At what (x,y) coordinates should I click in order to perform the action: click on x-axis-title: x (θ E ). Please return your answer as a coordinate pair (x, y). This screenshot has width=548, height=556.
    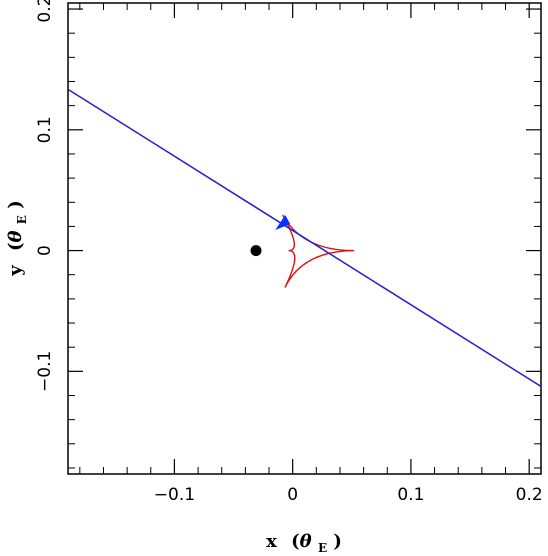
    Looking at the image, I should click on (304, 543).